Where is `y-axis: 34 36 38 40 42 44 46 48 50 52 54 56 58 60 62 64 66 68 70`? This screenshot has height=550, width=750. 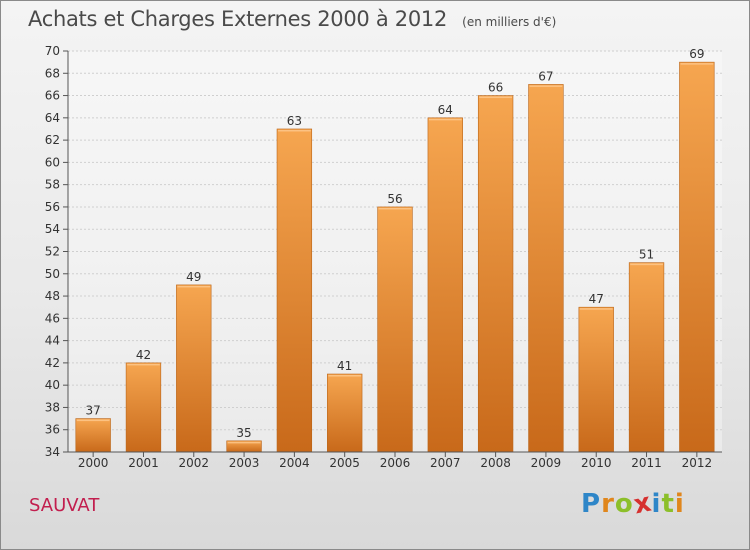
y-axis: 34 36 38 40 42 44 46 48 50 52 54 56 58 60 62 64 66 68 70 is located at coordinates (57, 251).